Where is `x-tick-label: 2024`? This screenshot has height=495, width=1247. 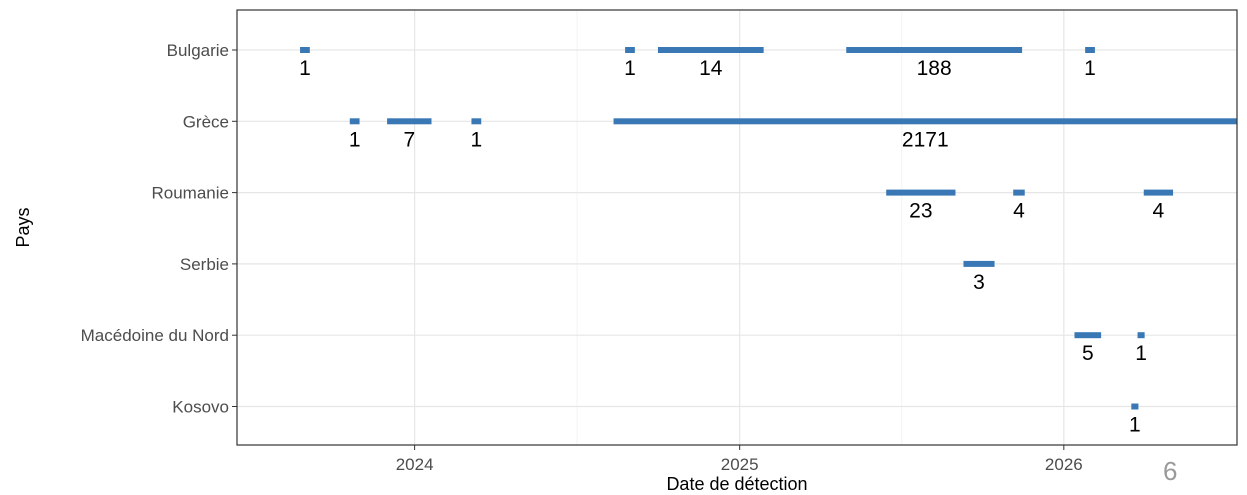 x-tick-label: 2024 is located at coordinates (415, 464).